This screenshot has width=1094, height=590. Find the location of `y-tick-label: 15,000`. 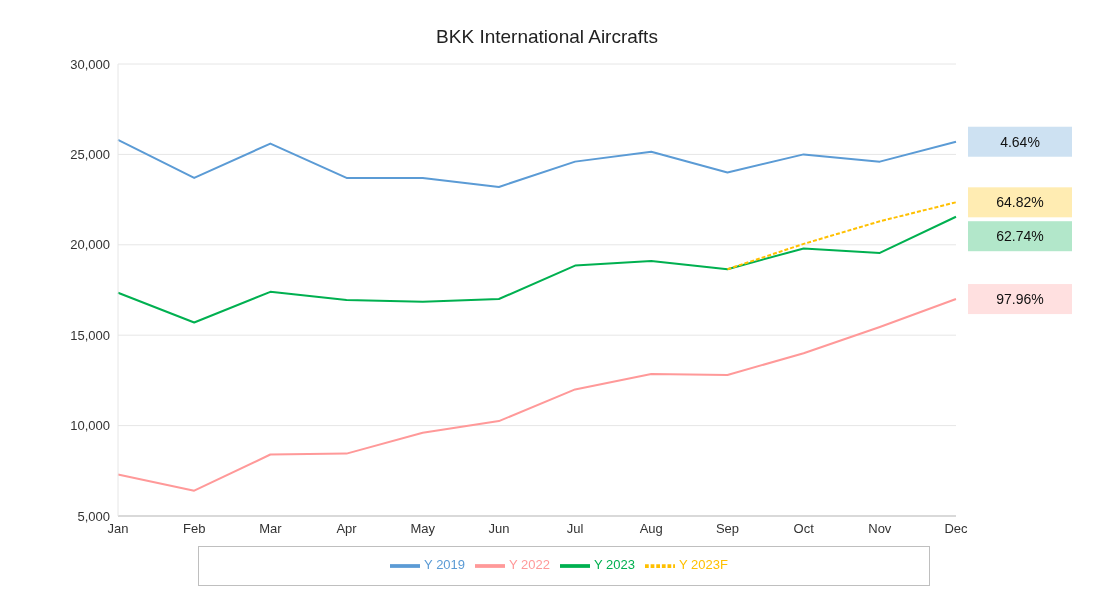

y-tick-label: 15,000 is located at coordinates (90, 335).